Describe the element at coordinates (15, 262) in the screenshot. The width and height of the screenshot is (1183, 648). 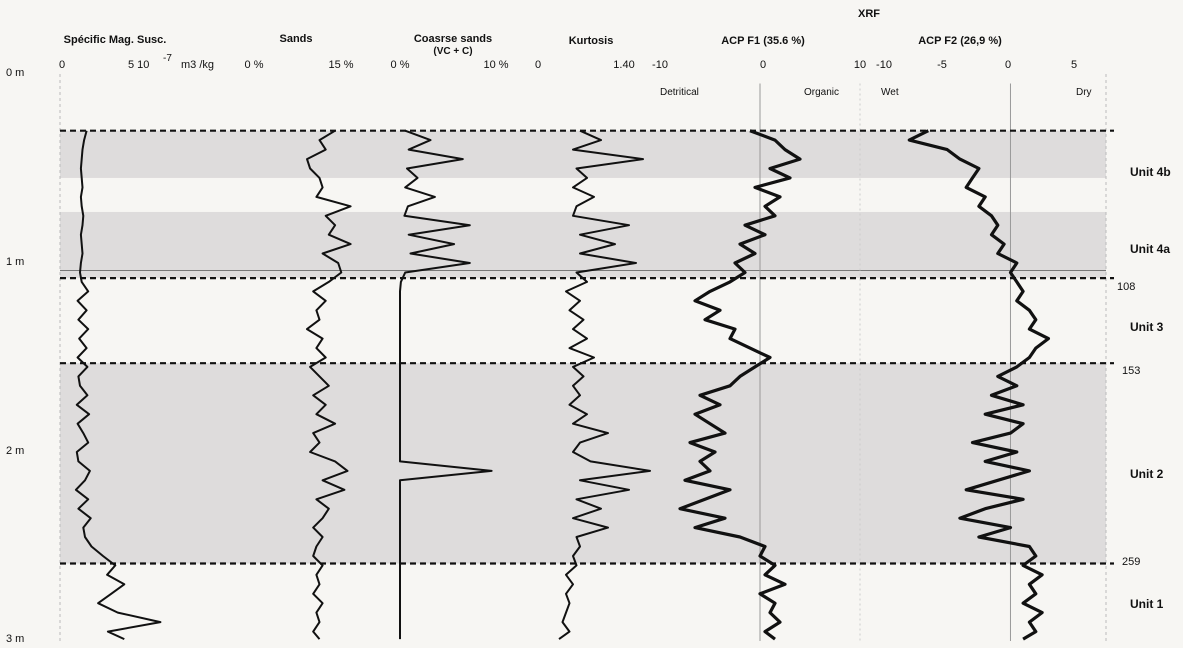
I see `depth-tick-1: 1 m` at that location.